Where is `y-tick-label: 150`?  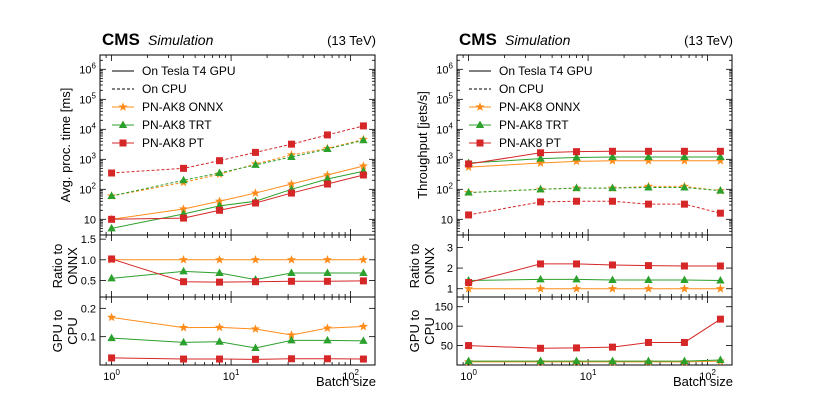
y-tick-label: 150 is located at coordinates (444, 308).